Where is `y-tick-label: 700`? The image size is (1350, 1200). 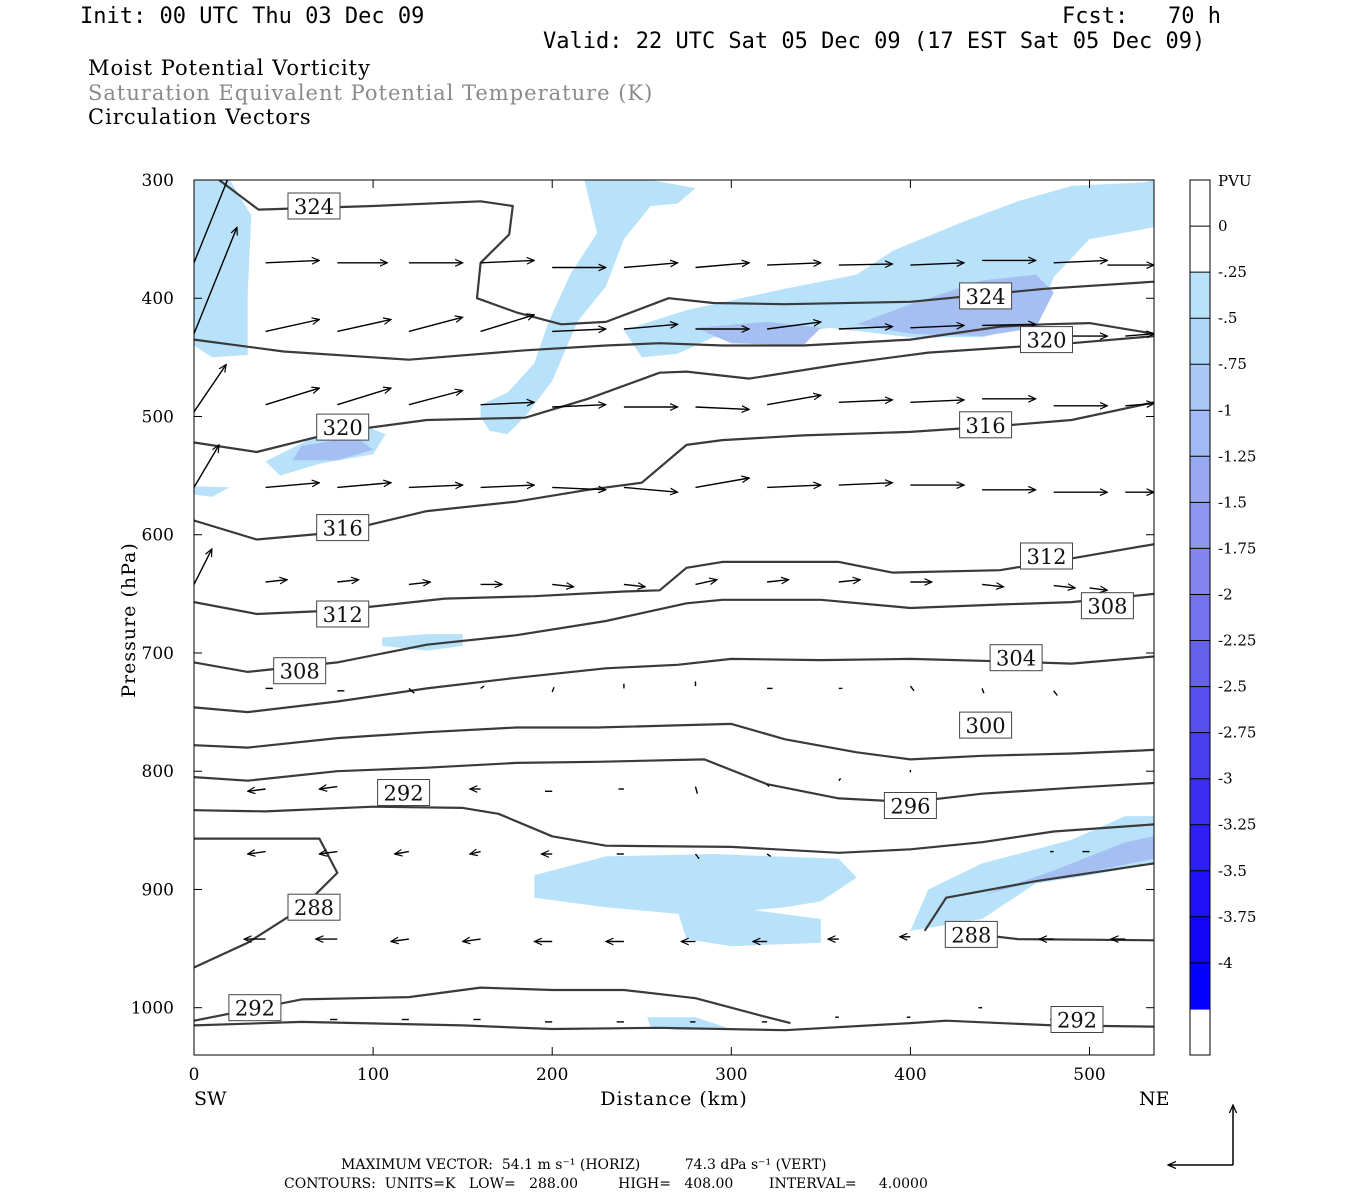 y-tick-label: 700 is located at coordinates (158, 654).